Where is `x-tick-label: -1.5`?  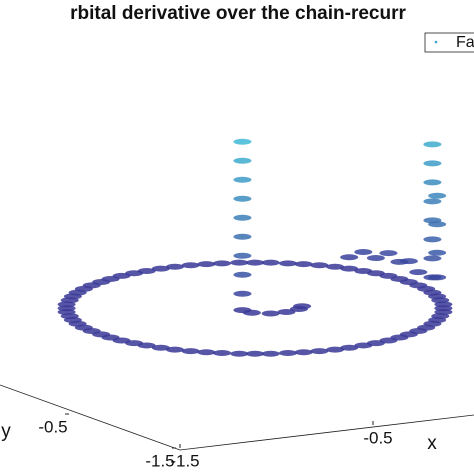 x-tick-label: -1.5 is located at coordinates (184, 460).